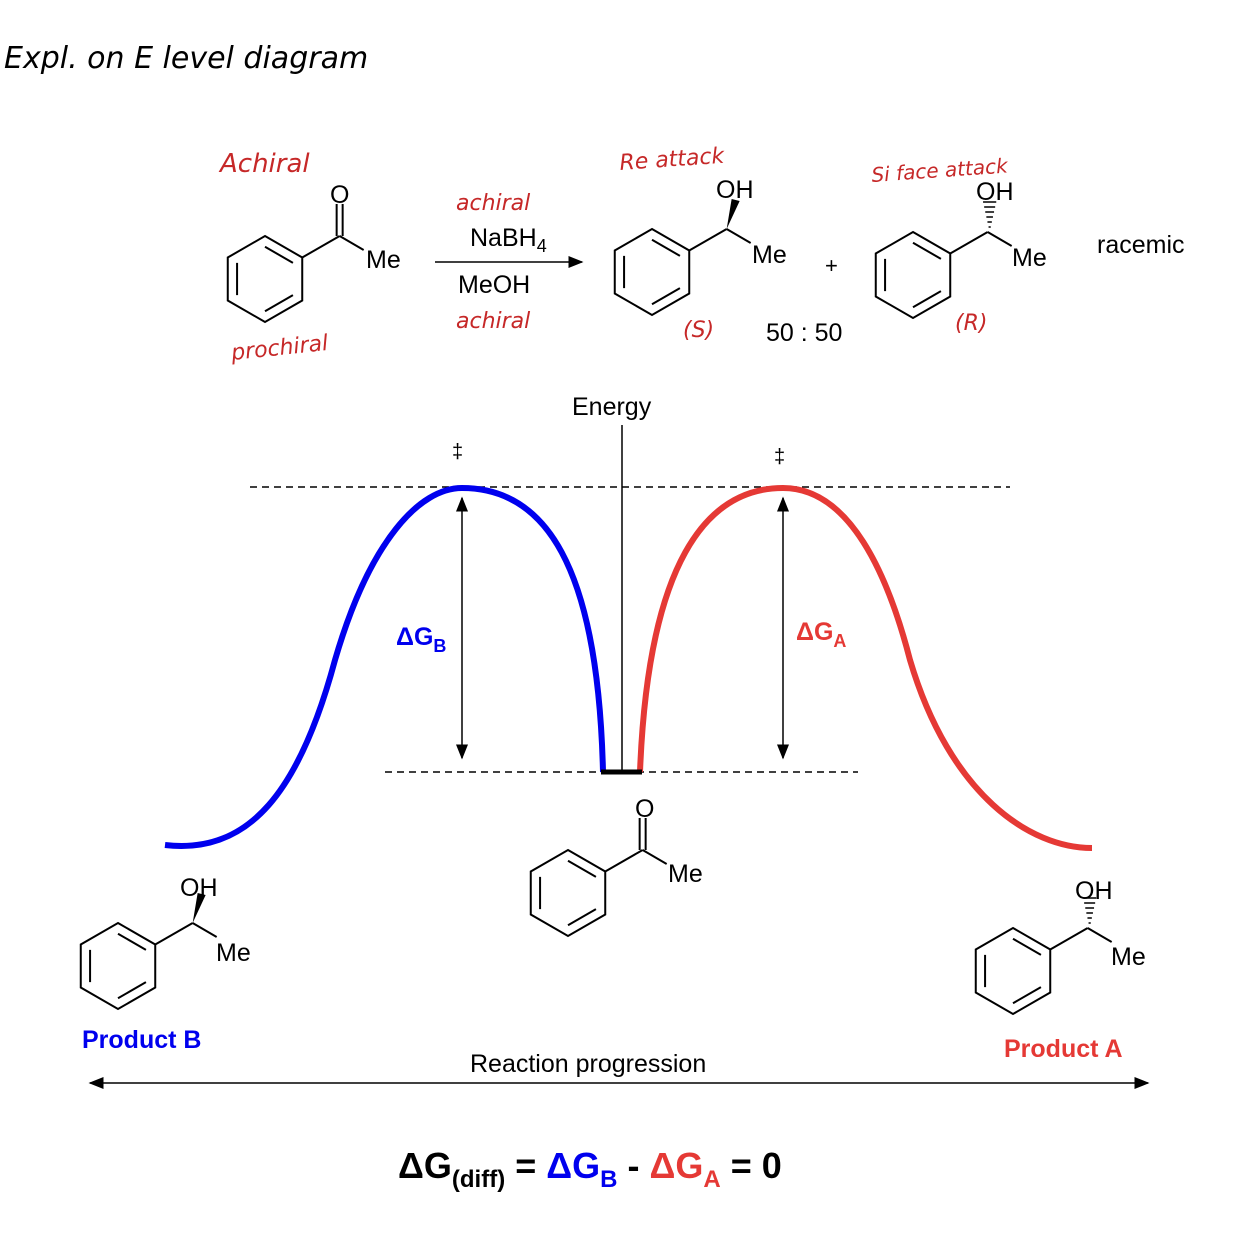 The width and height of the screenshot is (1237, 1235). What do you see at coordinates (503, 238) in the screenshot?
I see `reagent-name: NaBH` at bounding box center [503, 238].